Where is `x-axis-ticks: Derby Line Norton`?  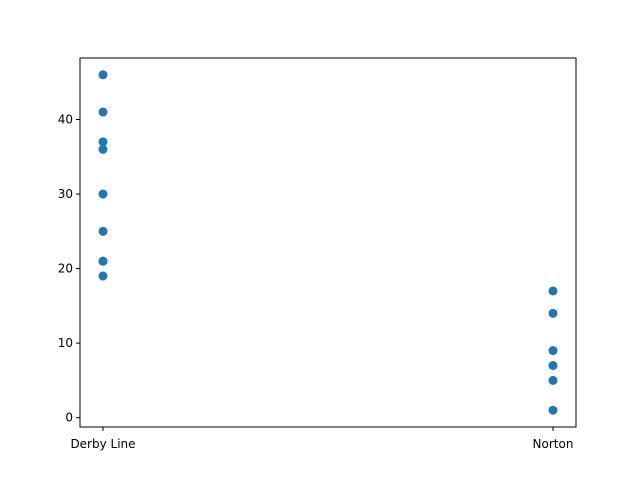
x-axis-ticks: Derby Line Norton is located at coordinates (321, 439).